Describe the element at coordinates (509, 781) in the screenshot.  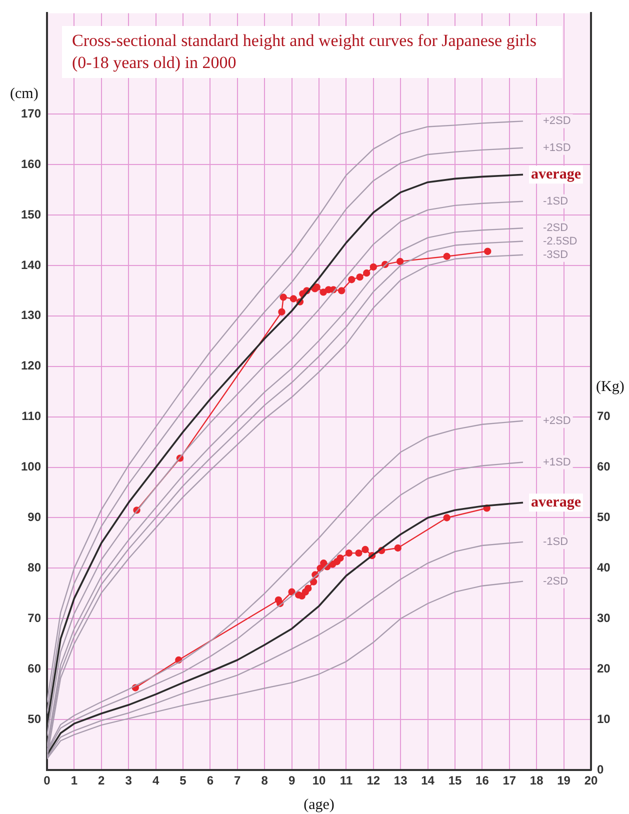
I see `x-tick-label: 17` at that location.